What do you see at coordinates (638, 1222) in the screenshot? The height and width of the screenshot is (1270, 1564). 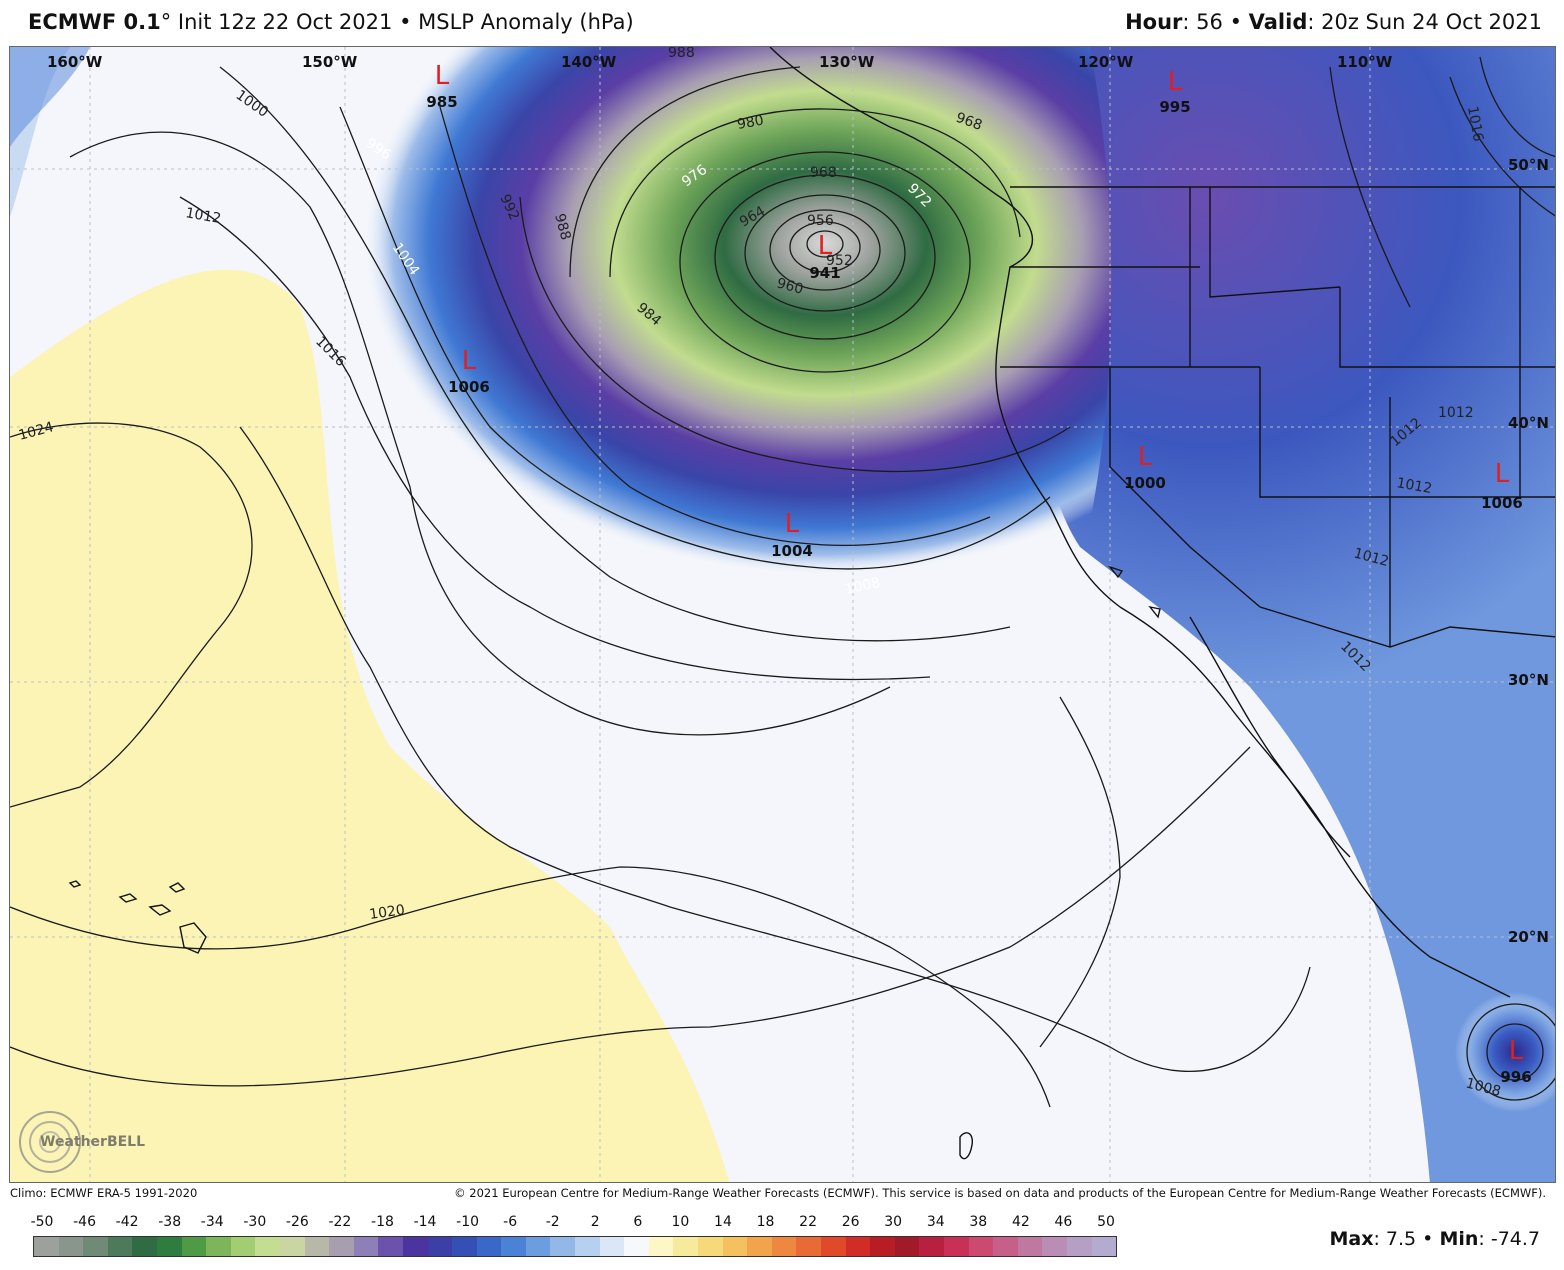 I see `colorbar-tick-label: 6` at bounding box center [638, 1222].